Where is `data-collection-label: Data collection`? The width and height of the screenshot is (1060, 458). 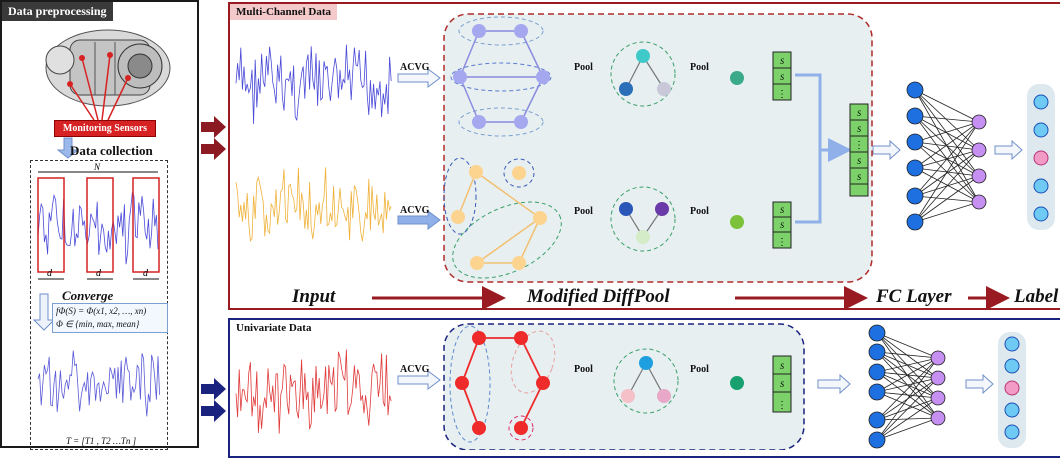
data-collection-label: Data collection is located at coordinates (111, 150).